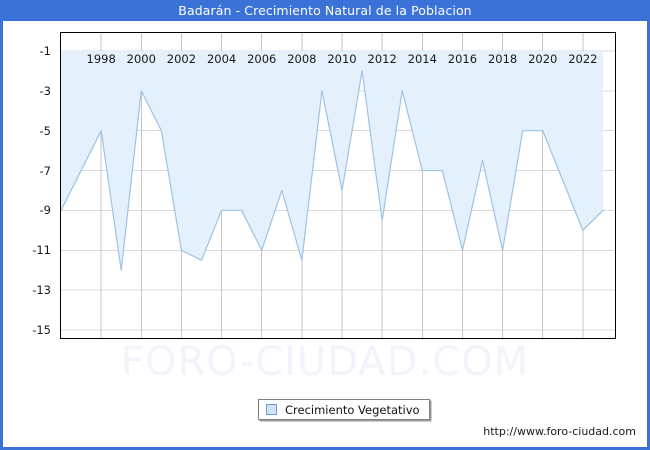  I want to click on x-axis-tick-1998: 1998, so click(101, 59).